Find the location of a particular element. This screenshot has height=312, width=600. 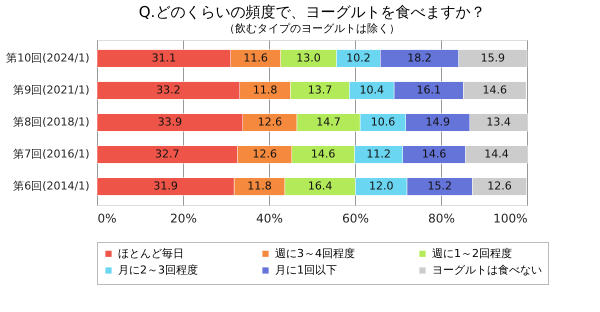

y-tick-label: 第8回(2018/1) is located at coordinates (51, 122).